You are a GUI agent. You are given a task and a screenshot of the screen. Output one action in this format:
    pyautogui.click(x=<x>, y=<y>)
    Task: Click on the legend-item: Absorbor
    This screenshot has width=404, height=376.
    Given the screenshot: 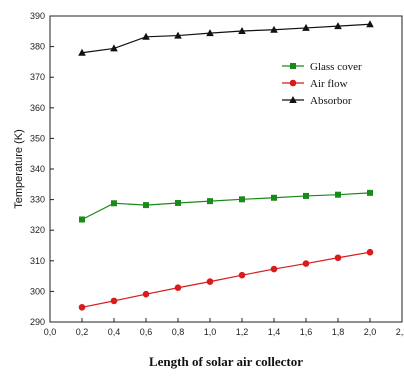 What is the action you would take?
    pyautogui.click(x=317, y=101)
    